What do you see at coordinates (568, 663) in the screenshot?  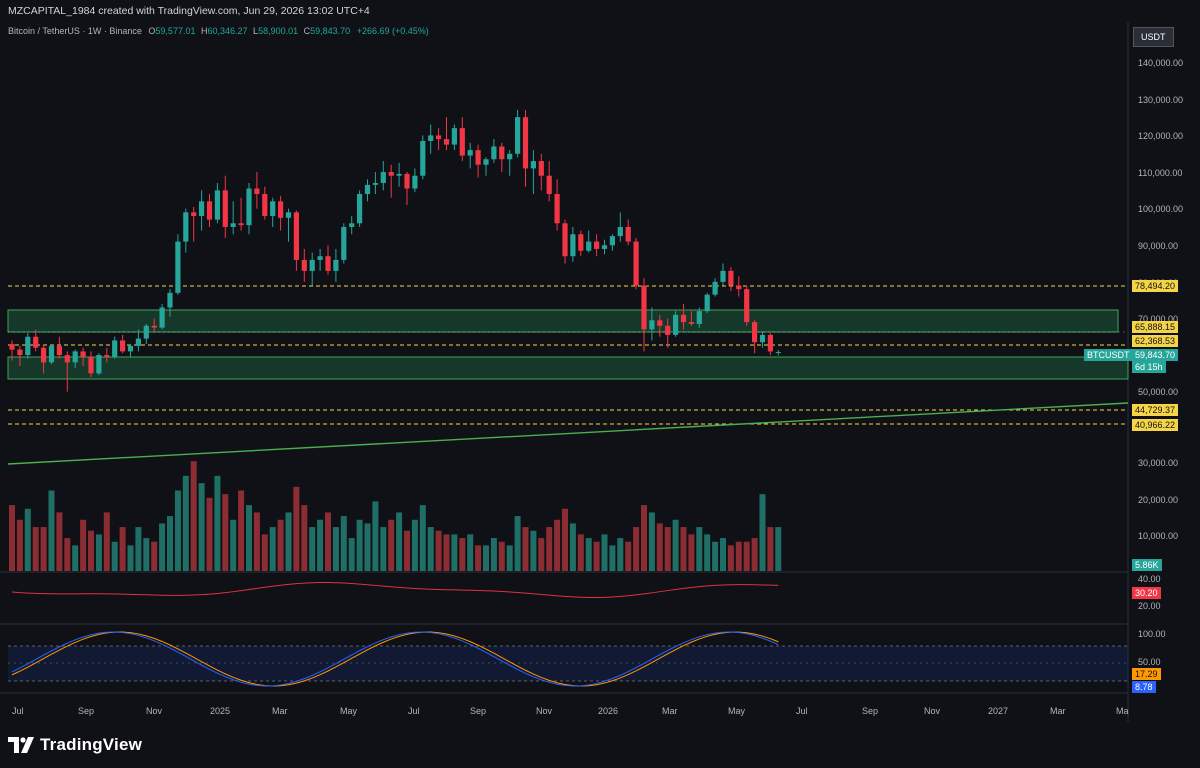 I see `stoch-band` at bounding box center [568, 663].